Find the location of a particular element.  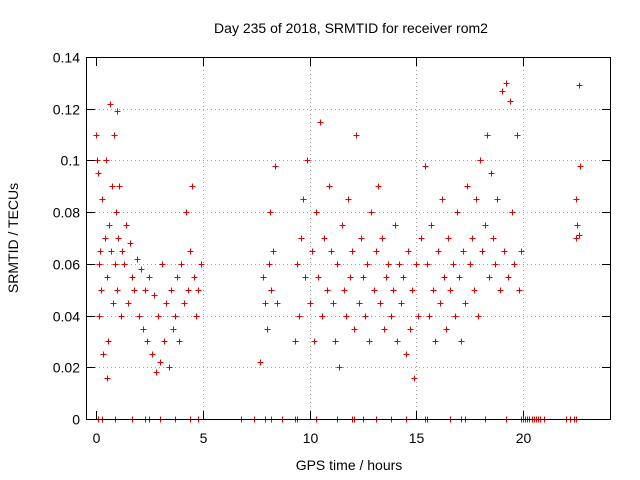

y-axis-label: SRMTID / TECUs is located at coordinates (13, 238).